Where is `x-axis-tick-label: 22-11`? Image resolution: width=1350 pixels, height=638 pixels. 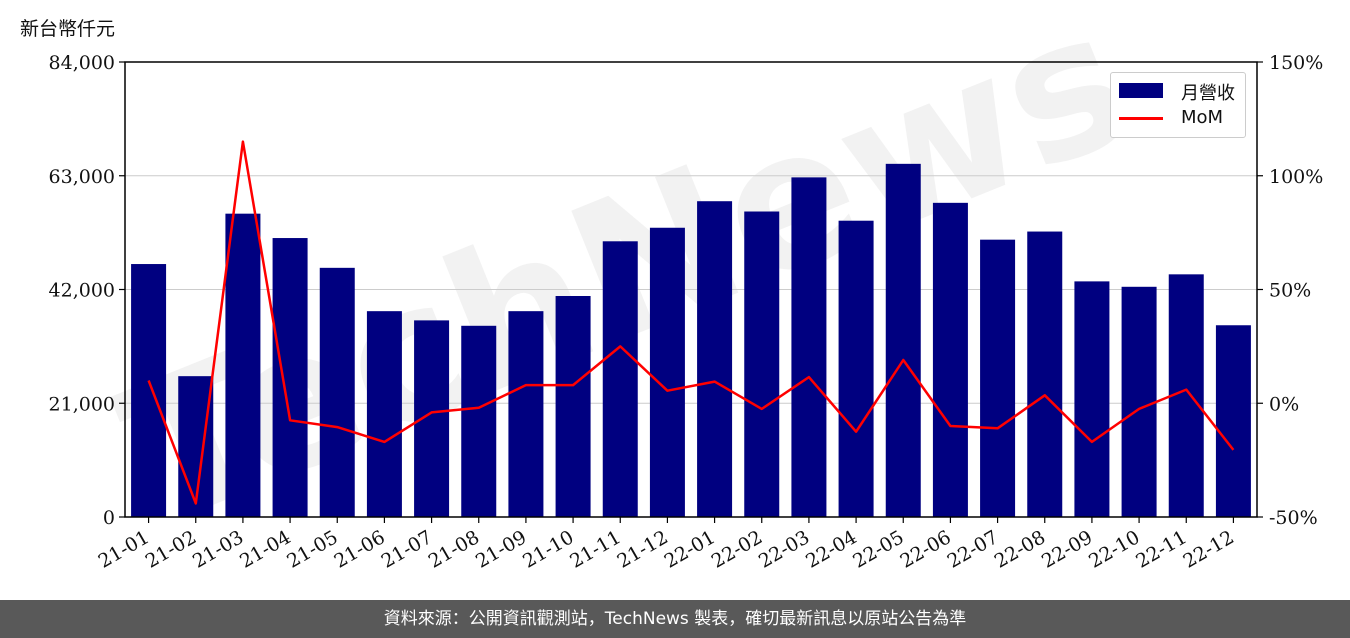 x-axis-tick-label: 22-11 is located at coordinates (1161, 549).